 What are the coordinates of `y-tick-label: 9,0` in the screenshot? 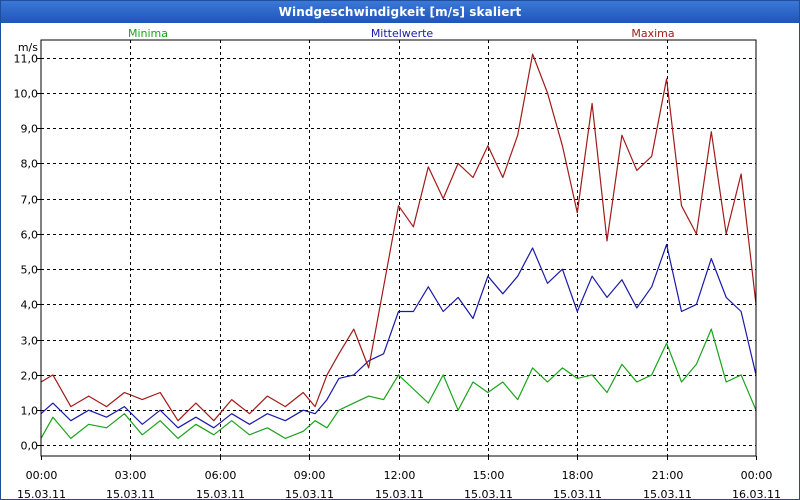 It's located at (30, 129).